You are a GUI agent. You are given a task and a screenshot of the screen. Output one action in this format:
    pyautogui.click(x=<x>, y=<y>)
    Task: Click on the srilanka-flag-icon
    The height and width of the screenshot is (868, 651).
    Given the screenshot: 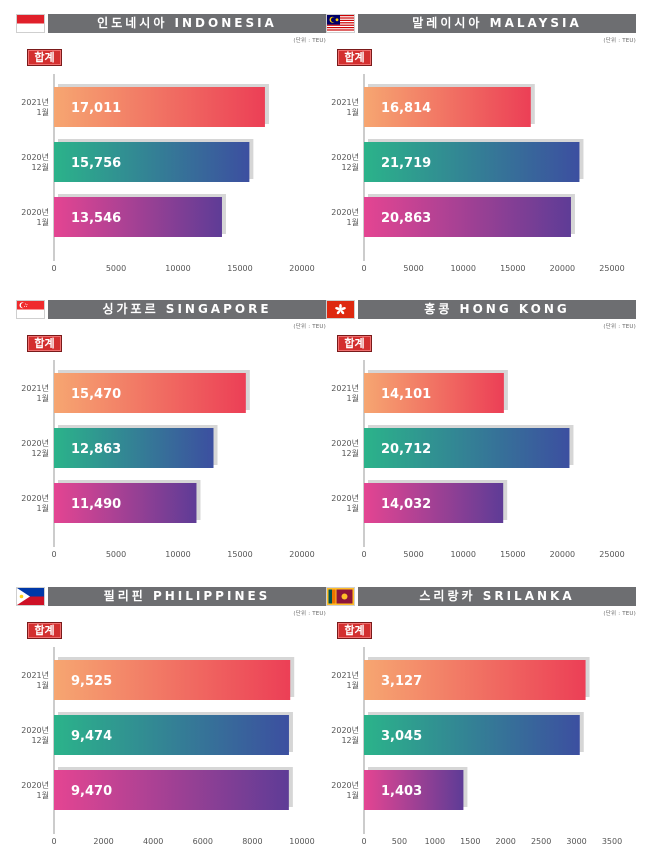 What is the action you would take?
    pyautogui.click(x=340, y=596)
    